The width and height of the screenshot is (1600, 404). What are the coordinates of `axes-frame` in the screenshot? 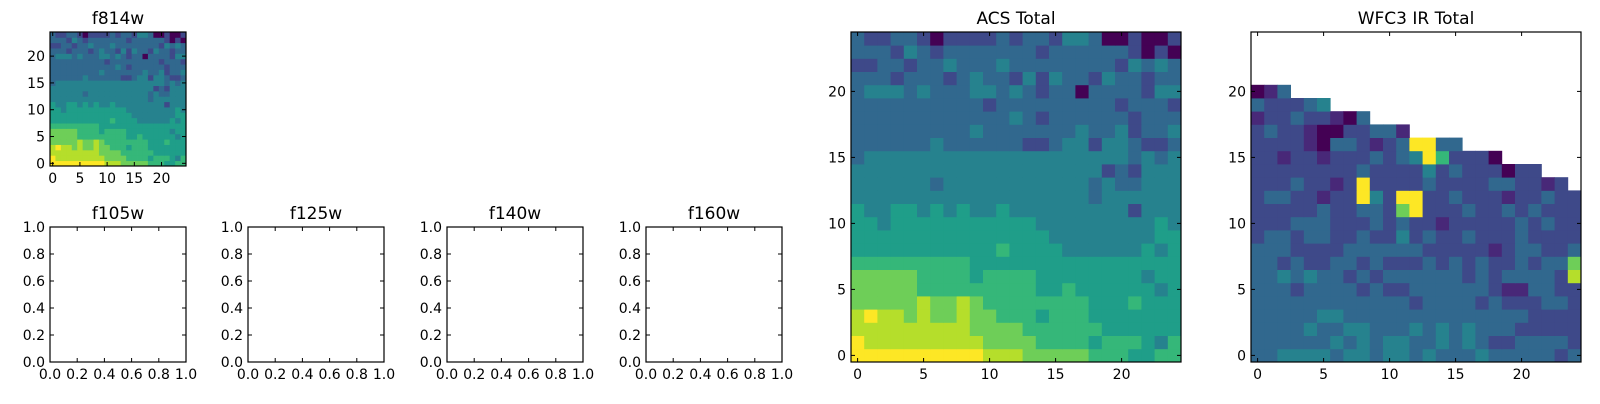 It's located at (714, 294).